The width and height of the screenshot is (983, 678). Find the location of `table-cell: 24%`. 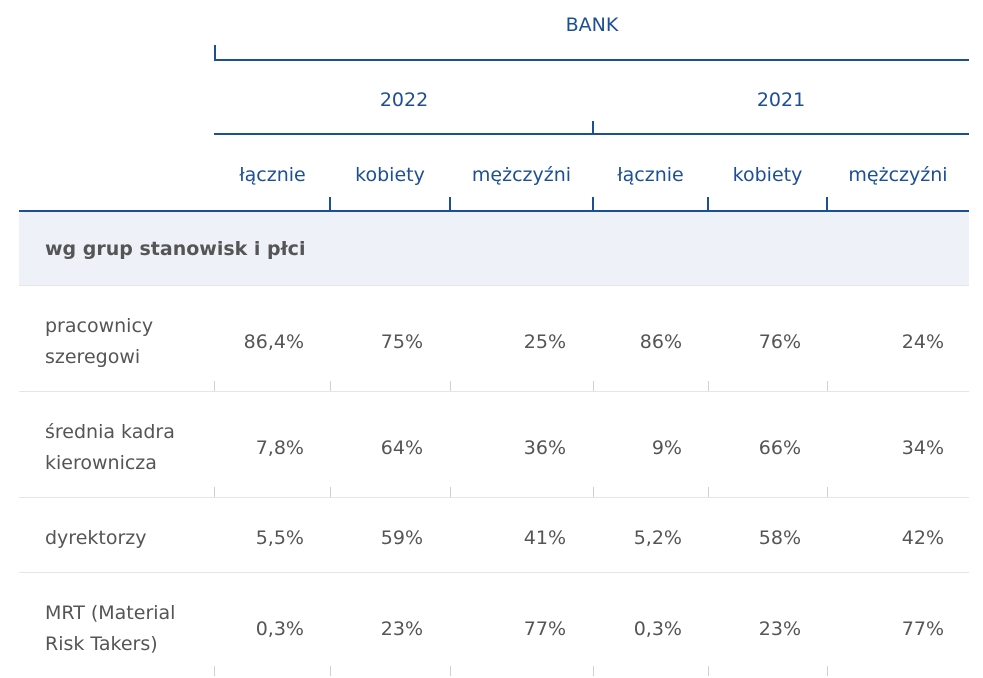

table-cell: 24% is located at coordinates (922, 342).